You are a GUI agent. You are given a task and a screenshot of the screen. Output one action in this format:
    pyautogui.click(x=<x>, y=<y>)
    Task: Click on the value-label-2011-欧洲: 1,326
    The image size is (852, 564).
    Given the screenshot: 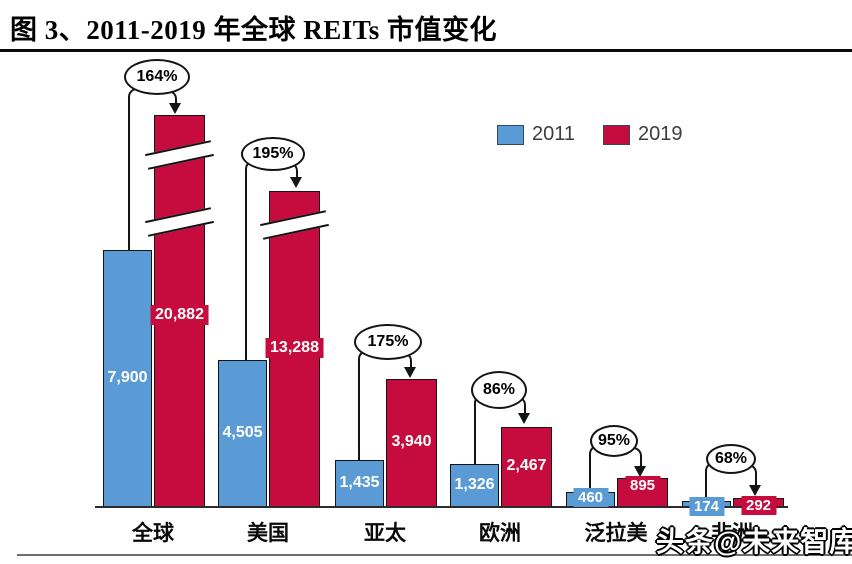 What is the action you would take?
    pyautogui.click(x=474, y=484)
    